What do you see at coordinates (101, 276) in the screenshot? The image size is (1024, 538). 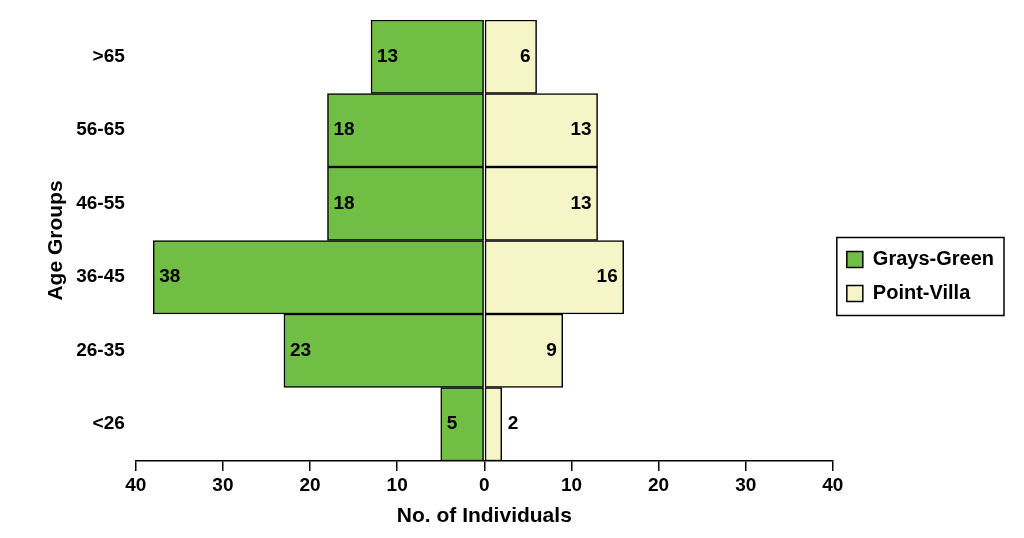 I see `y-tick-label: 36-45` at bounding box center [101, 276].